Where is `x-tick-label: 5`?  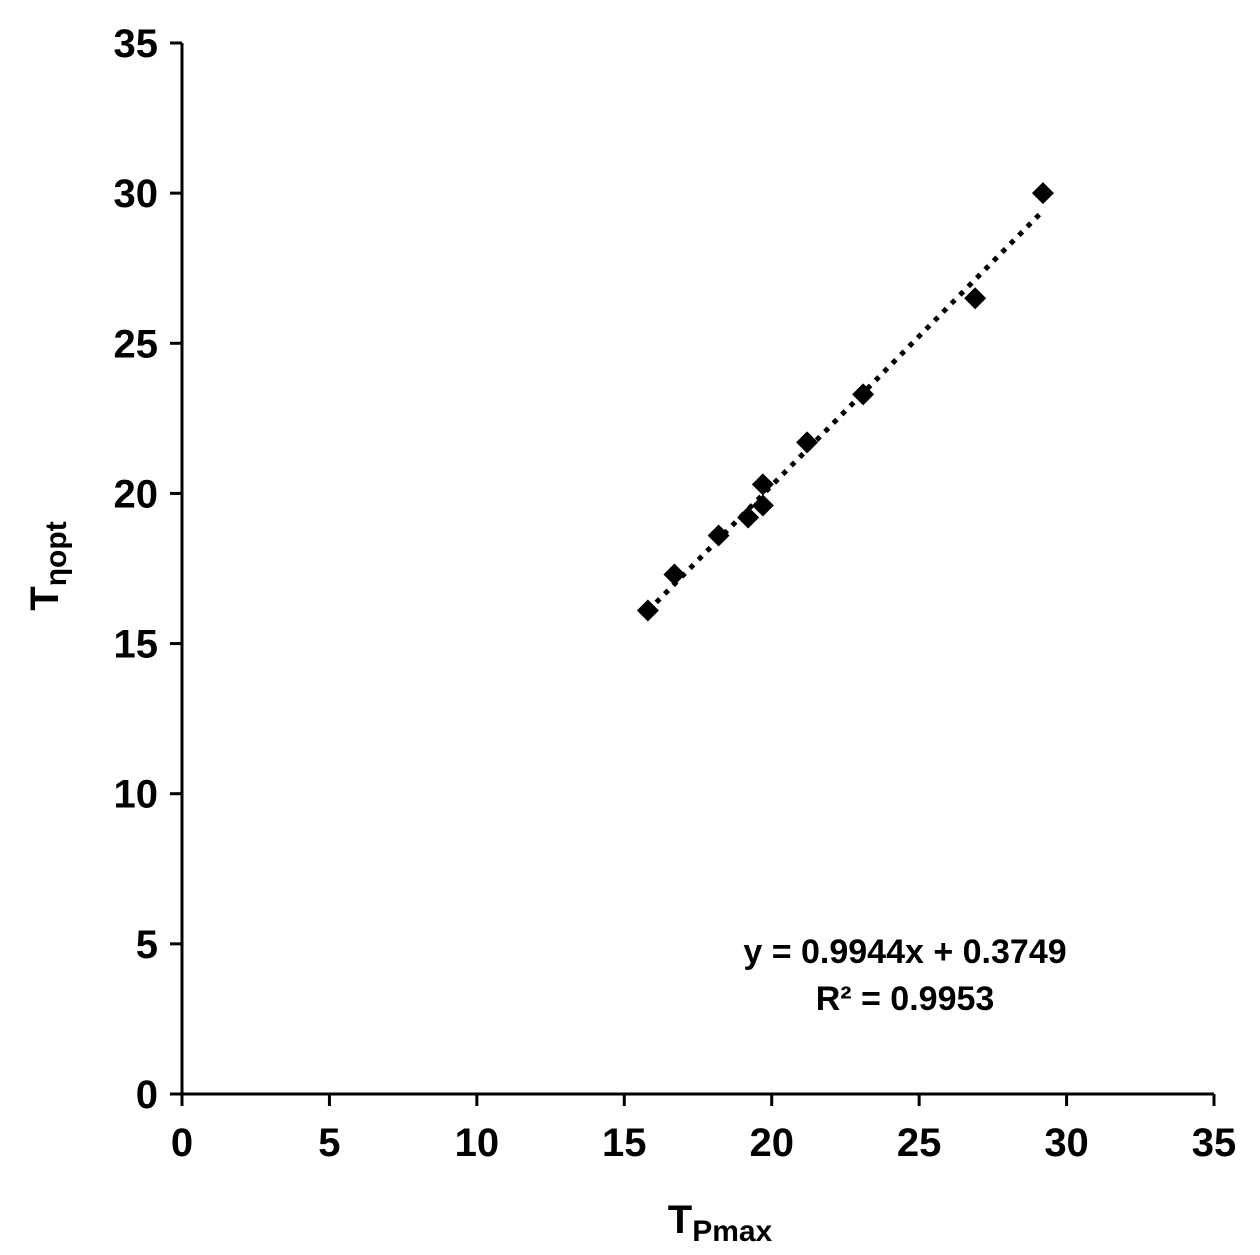 x-tick-label: 5 is located at coordinates (329, 1143).